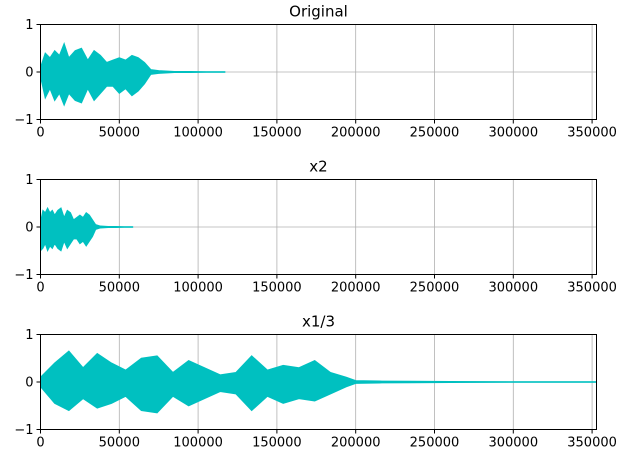 The image size is (626, 462). What do you see at coordinates (318, 167) in the screenshot?
I see `subplot-title: x2` at bounding box center [318, 167].